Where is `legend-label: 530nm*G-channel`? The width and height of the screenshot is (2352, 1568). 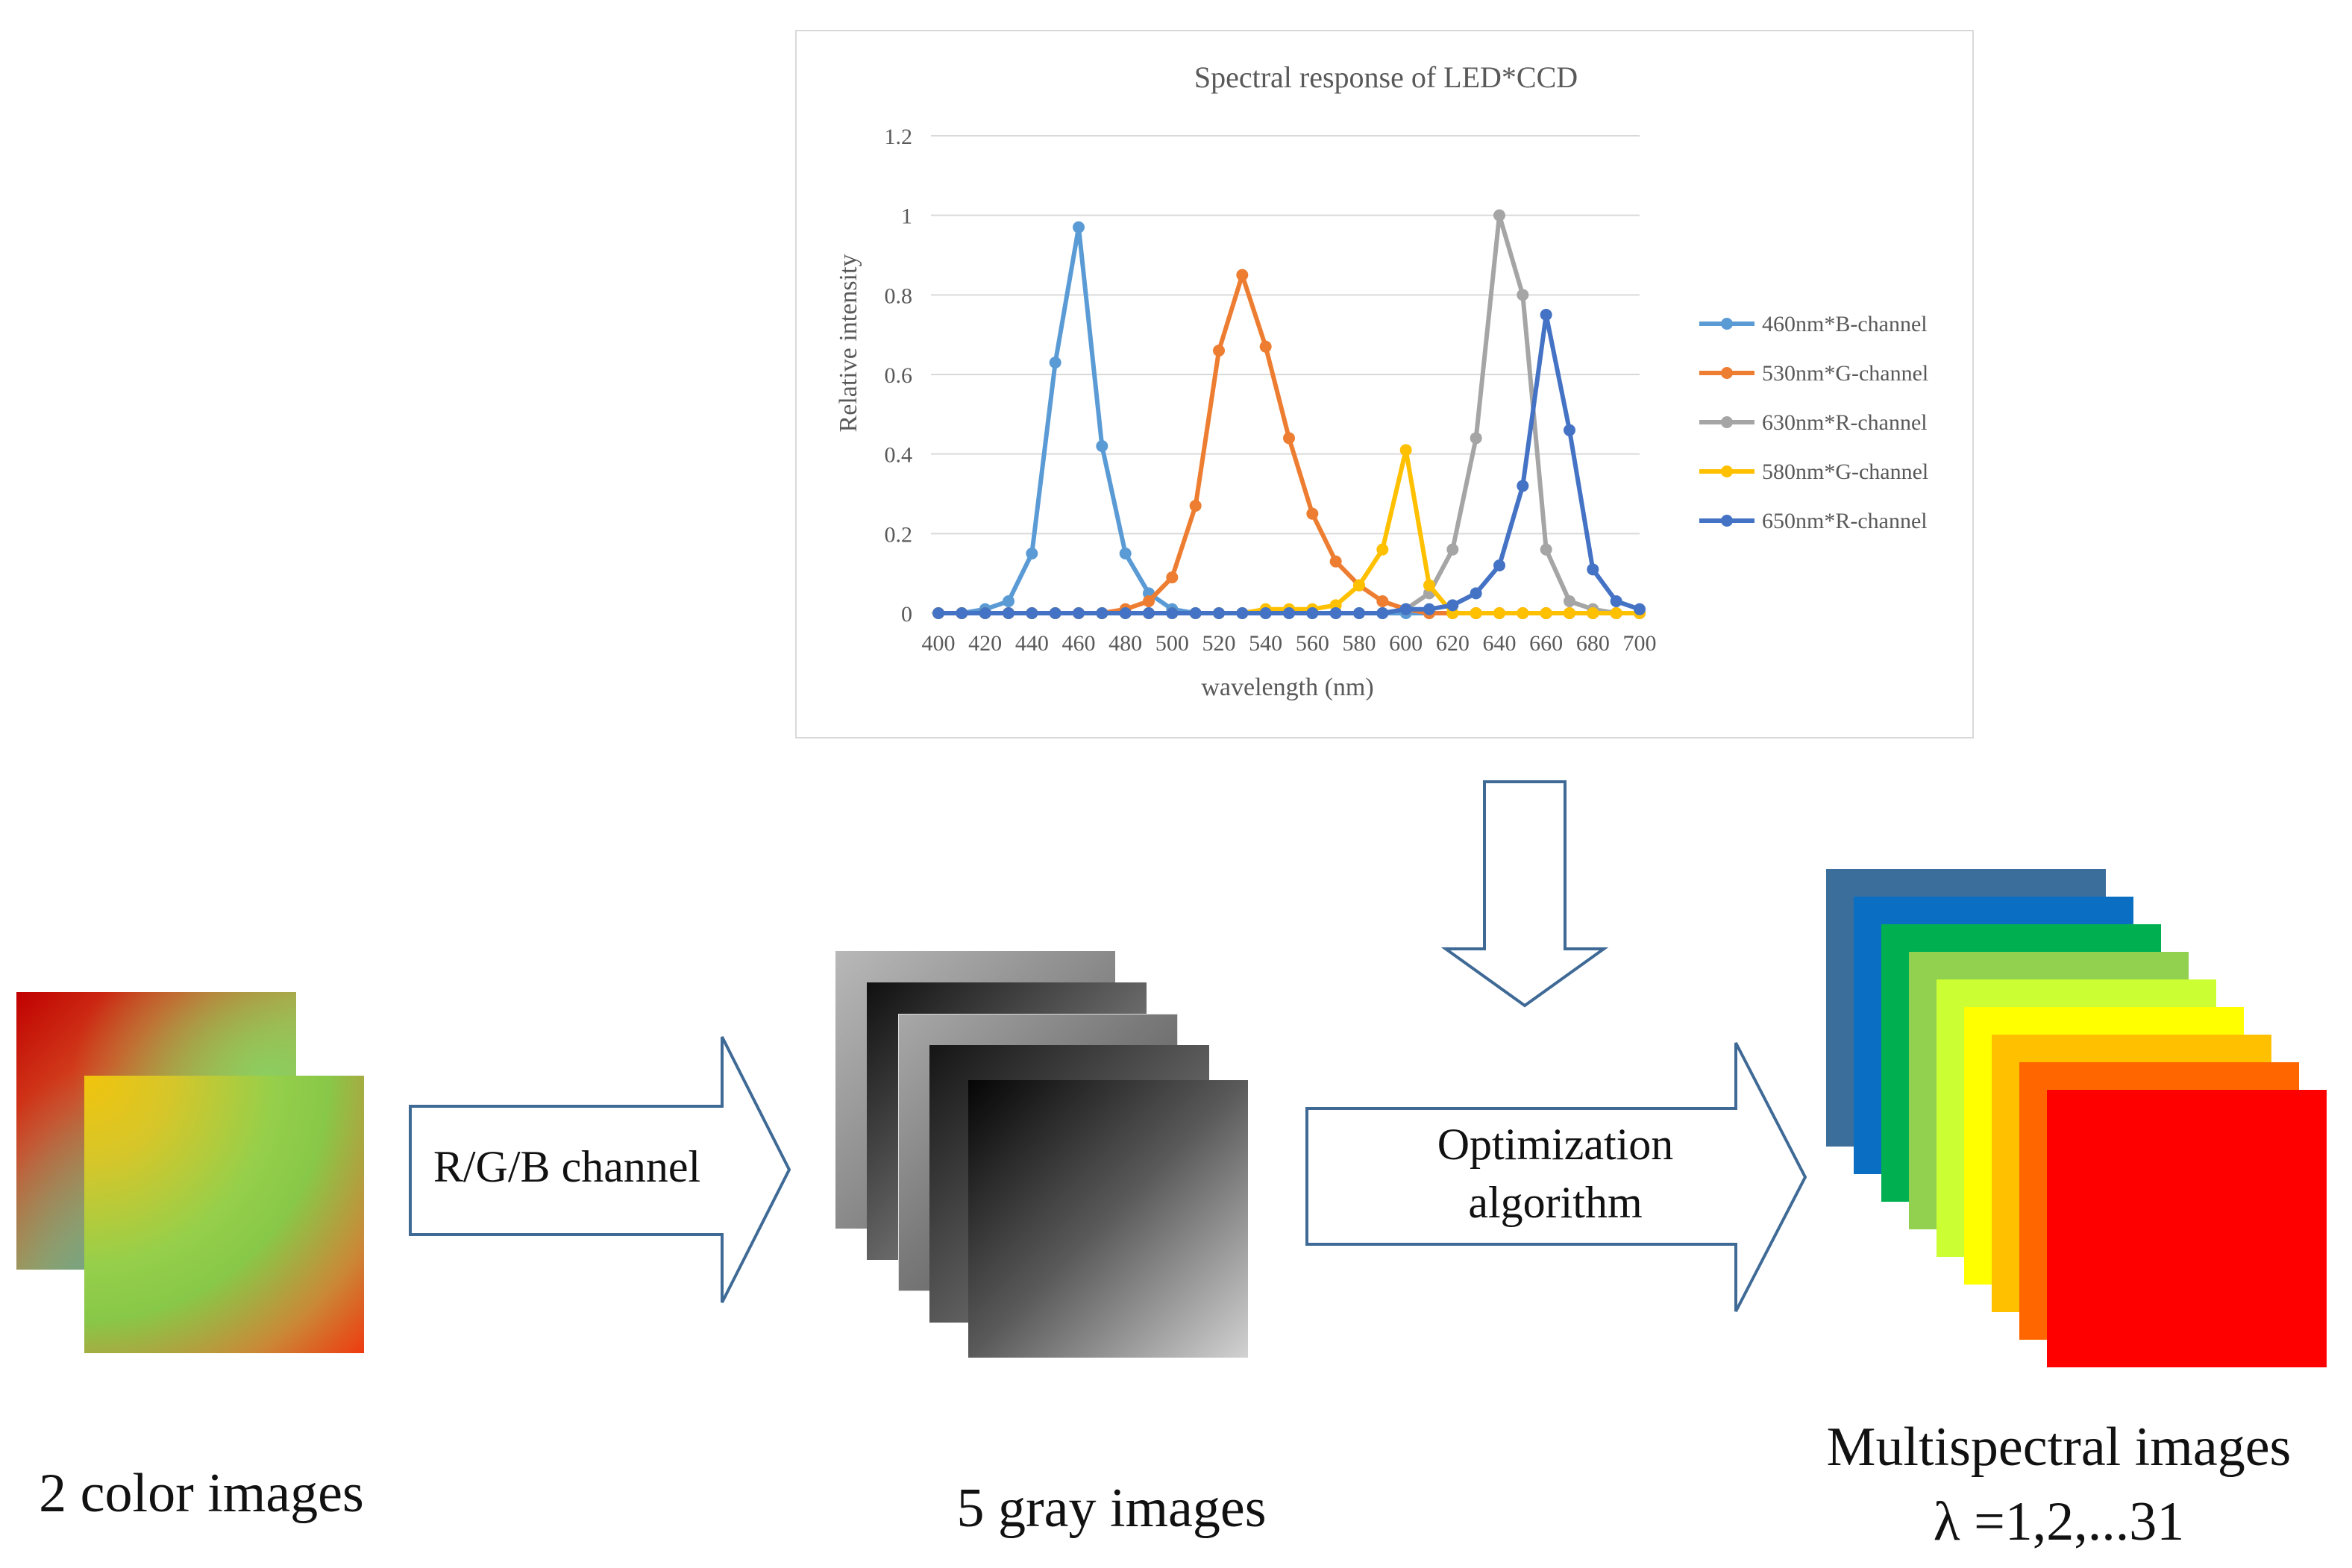 legend-label: 530nm*G-channel is located at coordinates (1845, 373).